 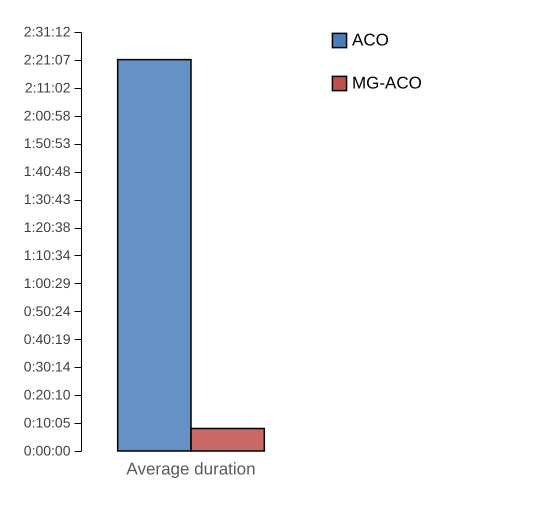 I want to click on y-tick-label: 1:30:43, so click(x=47, y=199).